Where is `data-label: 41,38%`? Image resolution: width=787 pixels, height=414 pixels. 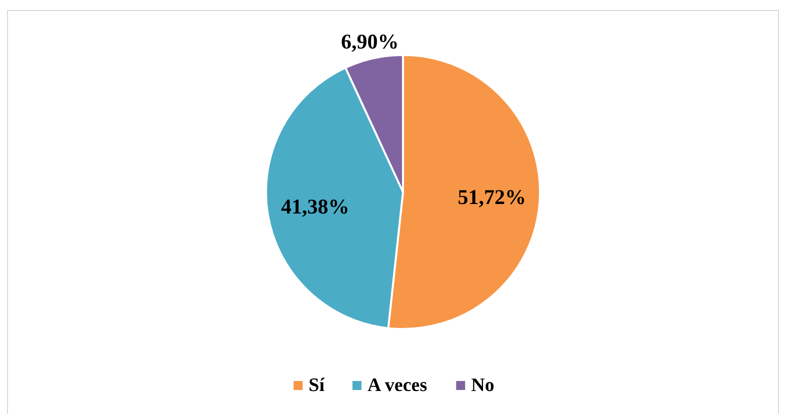 data-label: 41,38% is located at coordinates (315, 206).